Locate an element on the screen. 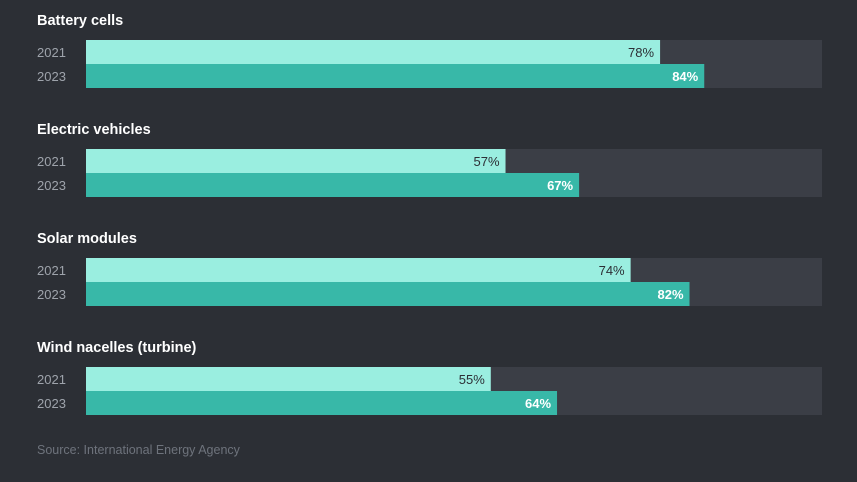 This screenshot has height=482, width=857. value-label: 55% is located at coordinates (472, 379).